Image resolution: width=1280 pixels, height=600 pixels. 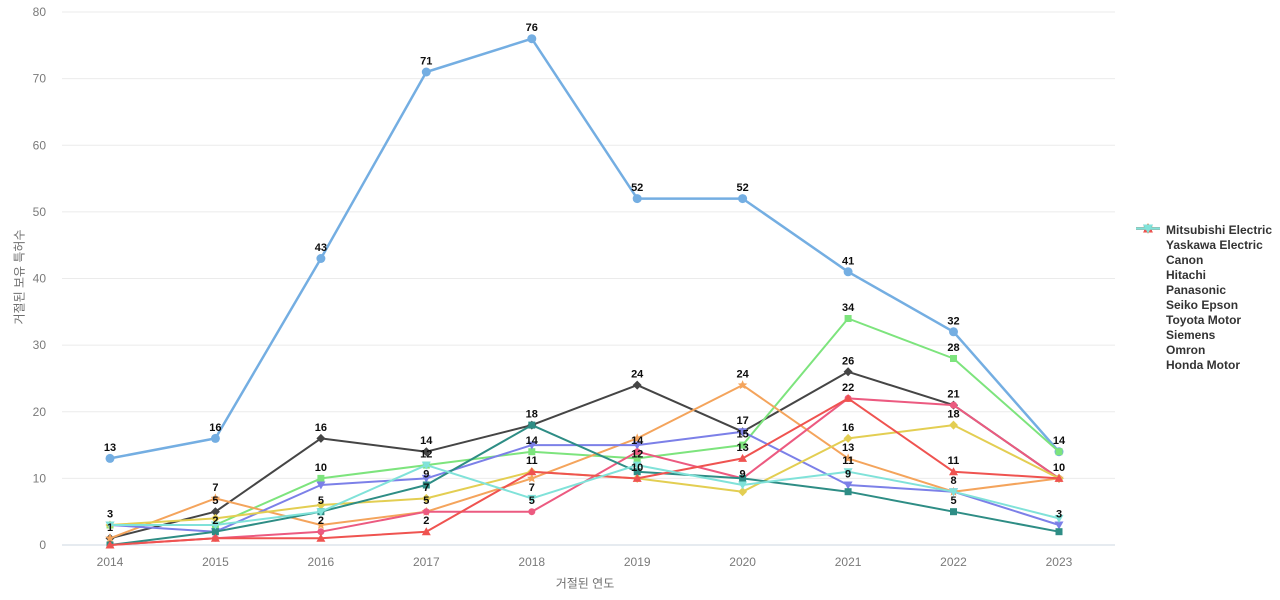 What do you see at coordinates (585, 583) in the screenshot?
I see `x-axis-title: 거절된 연도` at bounding box center [585, 583].